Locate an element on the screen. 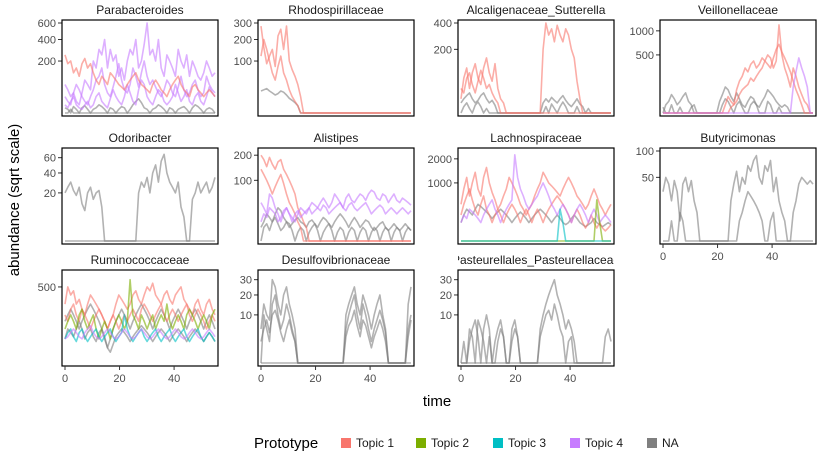  panel-alistipes: Alistipes 100 200 is located at coordinates (324, 188).